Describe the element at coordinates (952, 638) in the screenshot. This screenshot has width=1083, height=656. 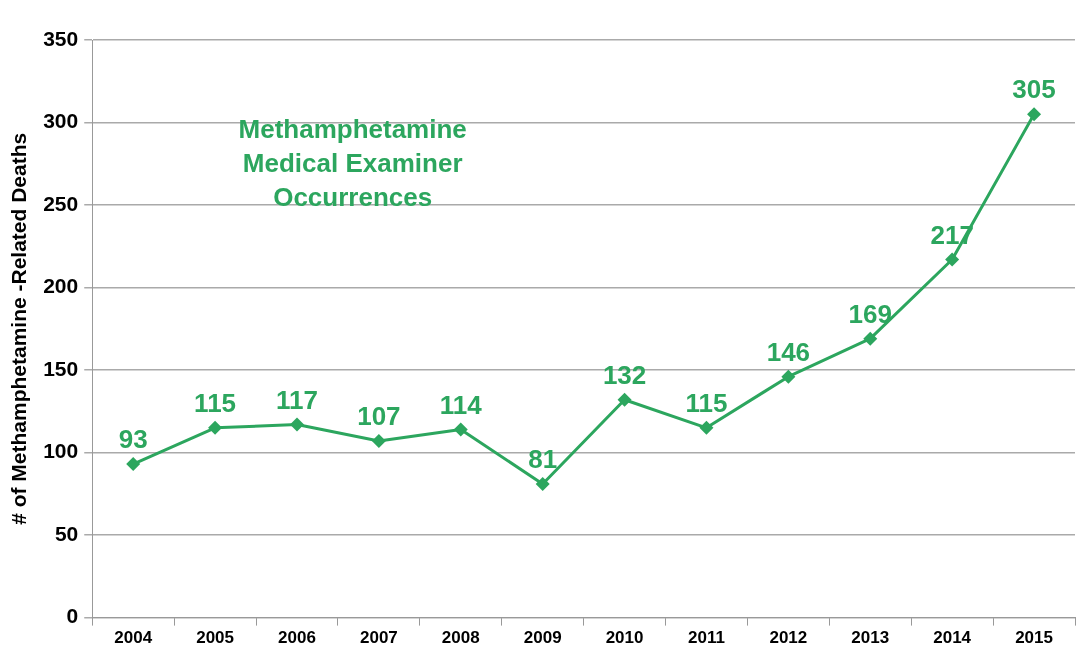
I see `x-tick-label: 2014` at that location.